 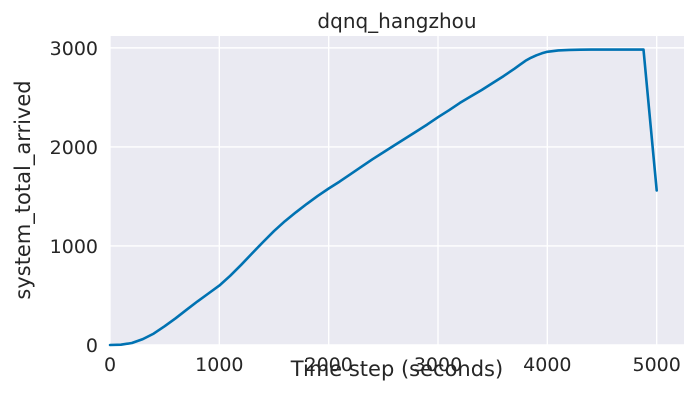 I want to click on x-tick-label: 4000, so click(x=547, y=365).